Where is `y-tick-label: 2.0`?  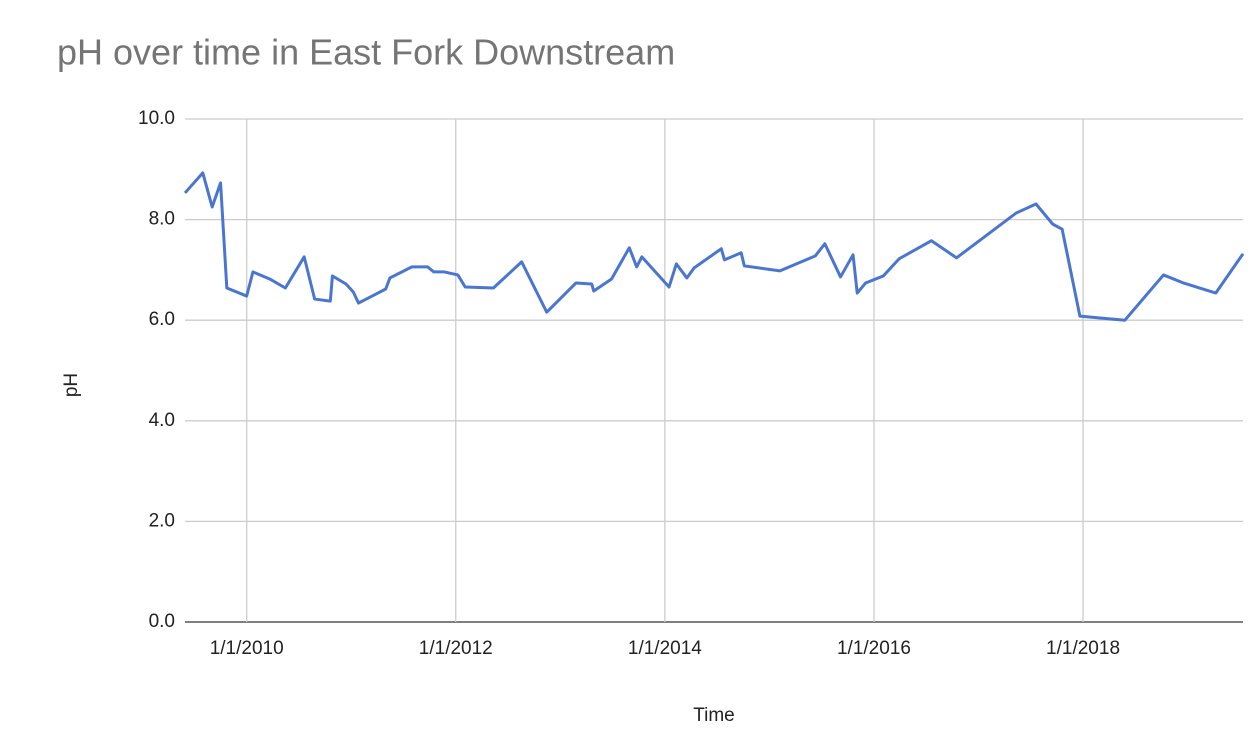
y-tick-label: 2.0 is located at coordinates (162, 520).